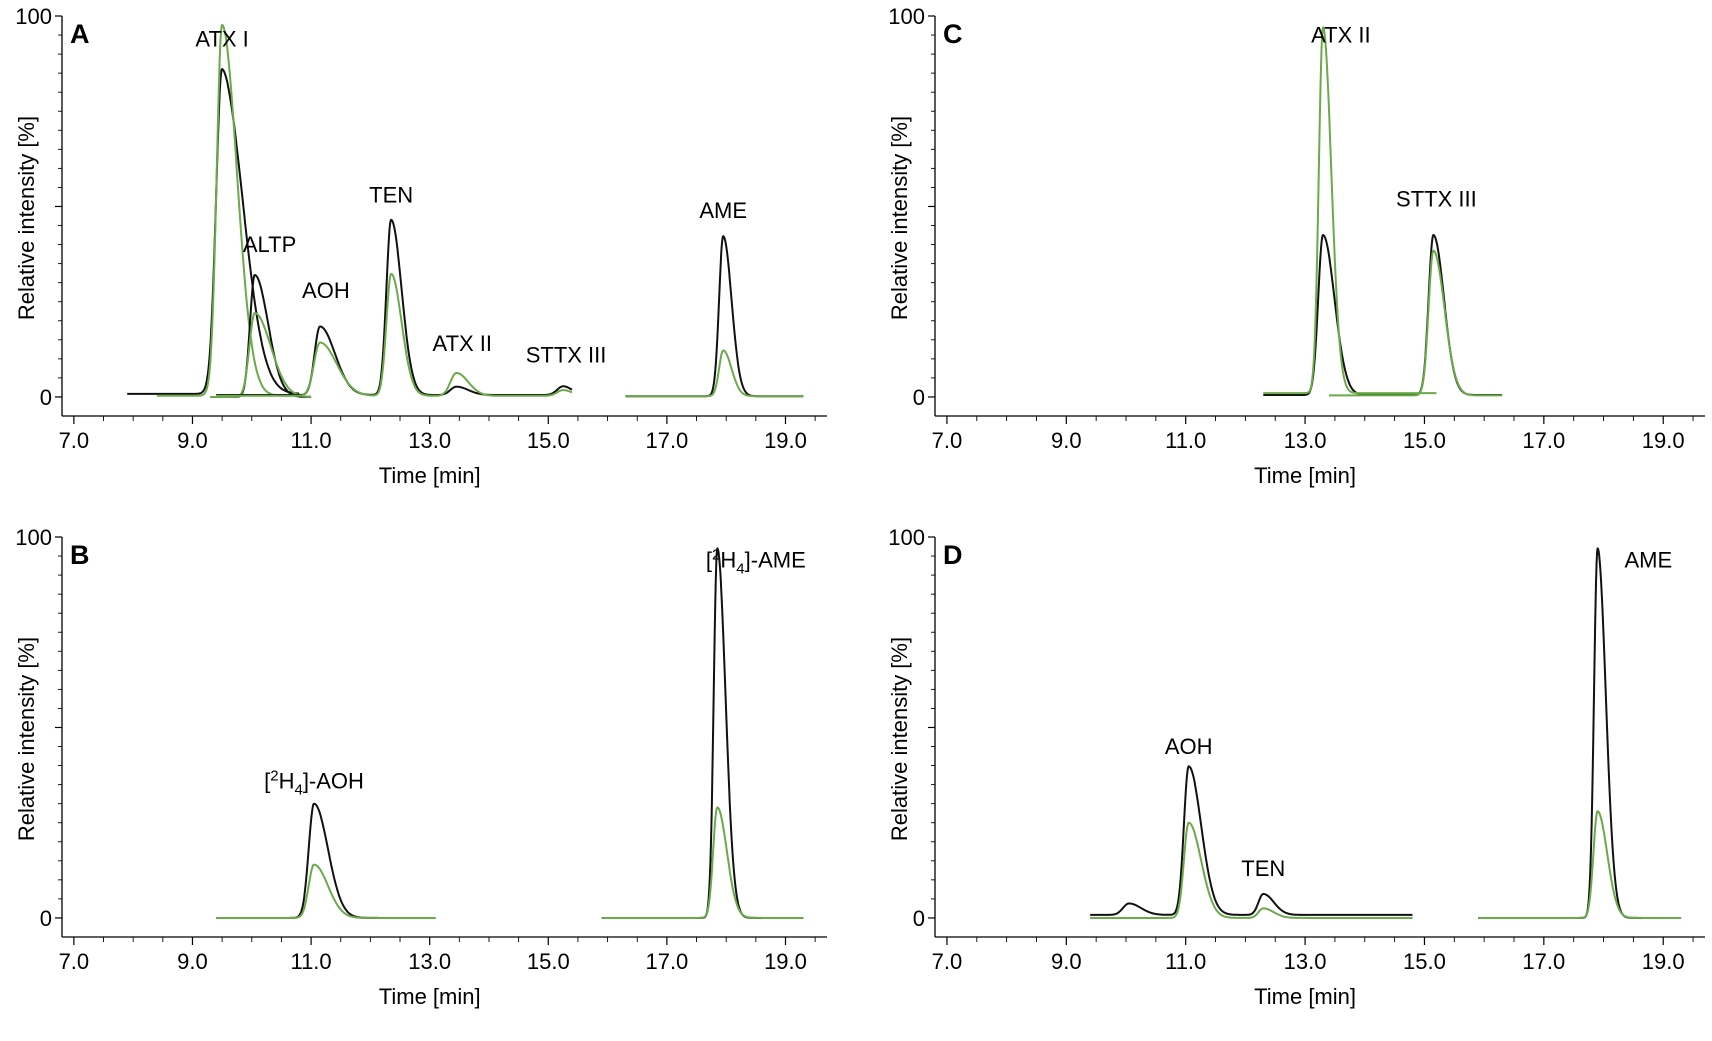 The width and height of the screenshot is (1712, 1041). Describe the element at coordinates (80, 34) in the screenshot. I see `panel-label: A` at that location.